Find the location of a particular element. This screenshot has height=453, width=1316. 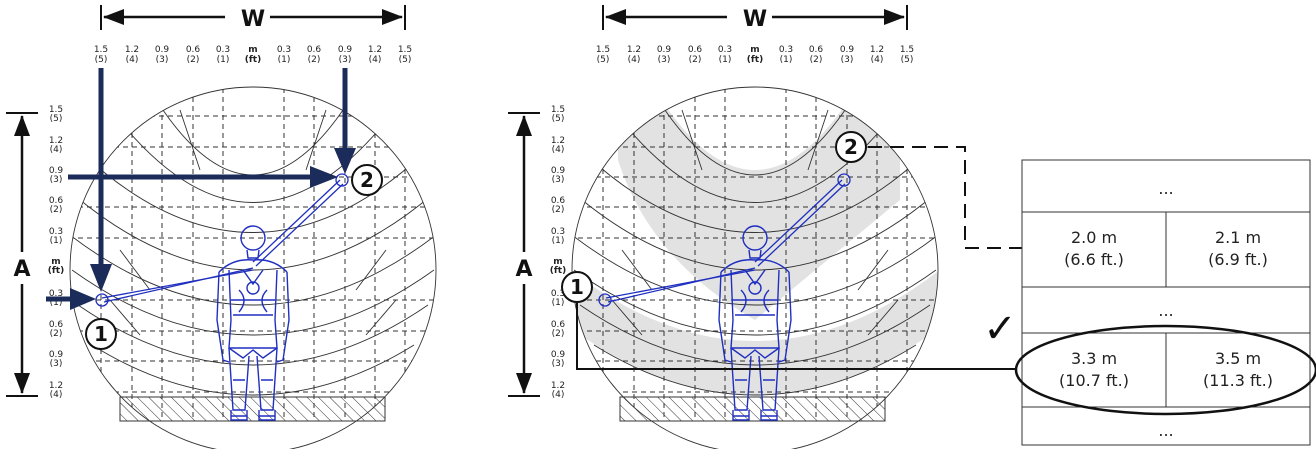

person-harness-icon is located at coordinates (222, 297).